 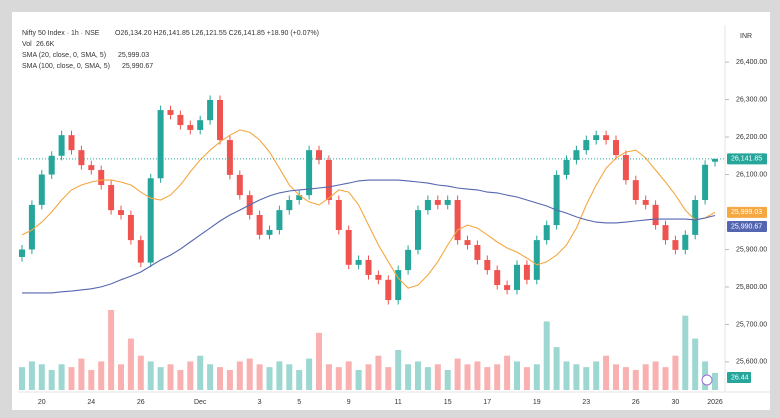 I want to click on y-tick-label: 25,900.00, so click(x=751, y=249).